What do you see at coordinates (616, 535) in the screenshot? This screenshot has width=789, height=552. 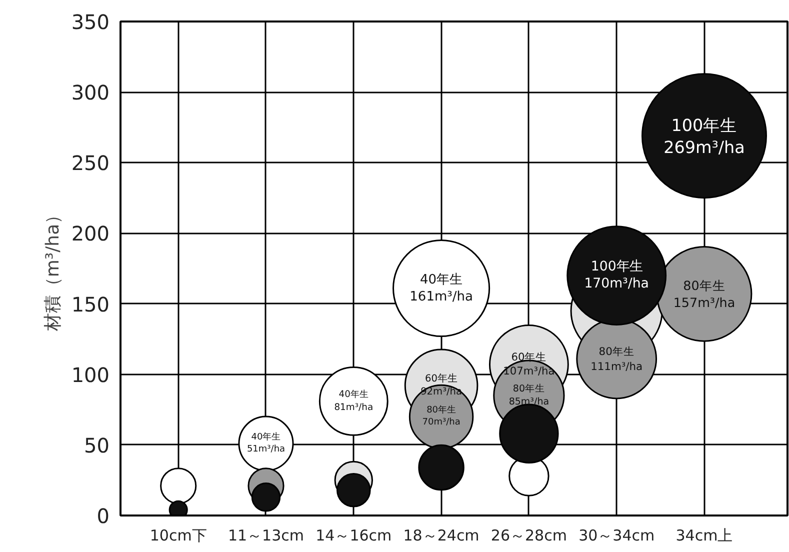 I see `x-tick-label: 30～34cm` at bounding box center [616, 535].